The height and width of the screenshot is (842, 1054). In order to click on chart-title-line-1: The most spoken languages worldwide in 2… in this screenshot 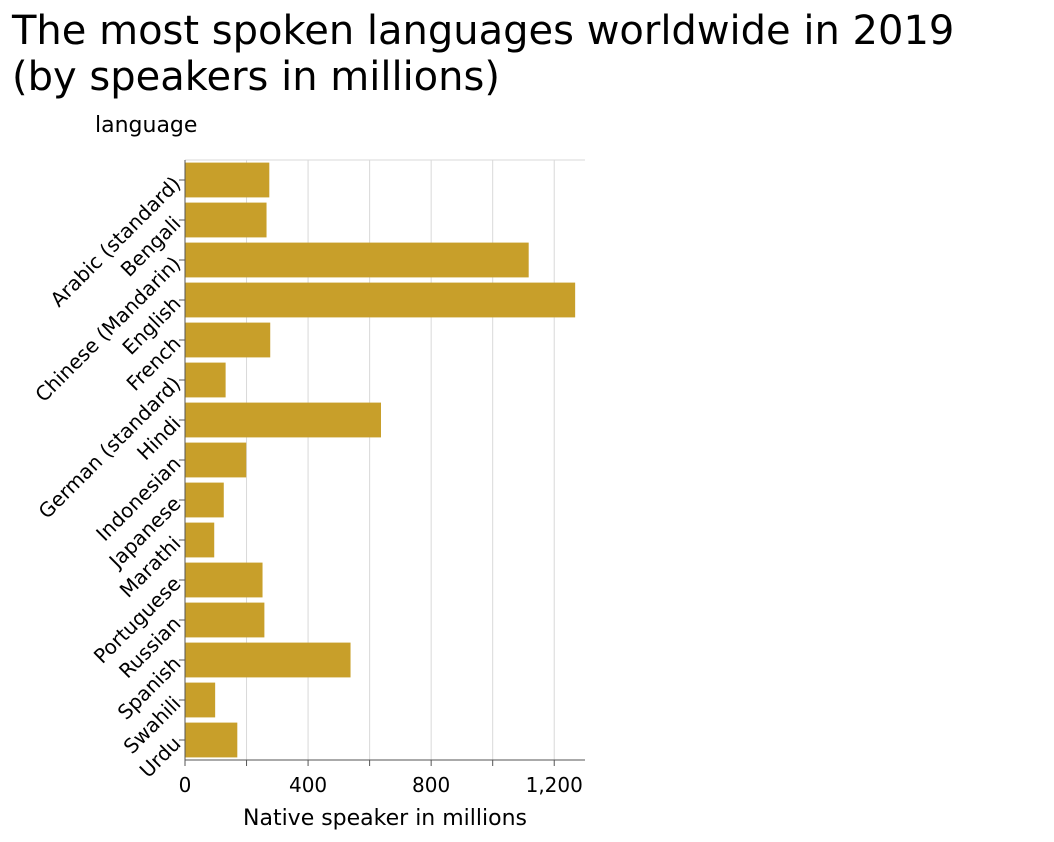, I will do `click(483, 31)`.